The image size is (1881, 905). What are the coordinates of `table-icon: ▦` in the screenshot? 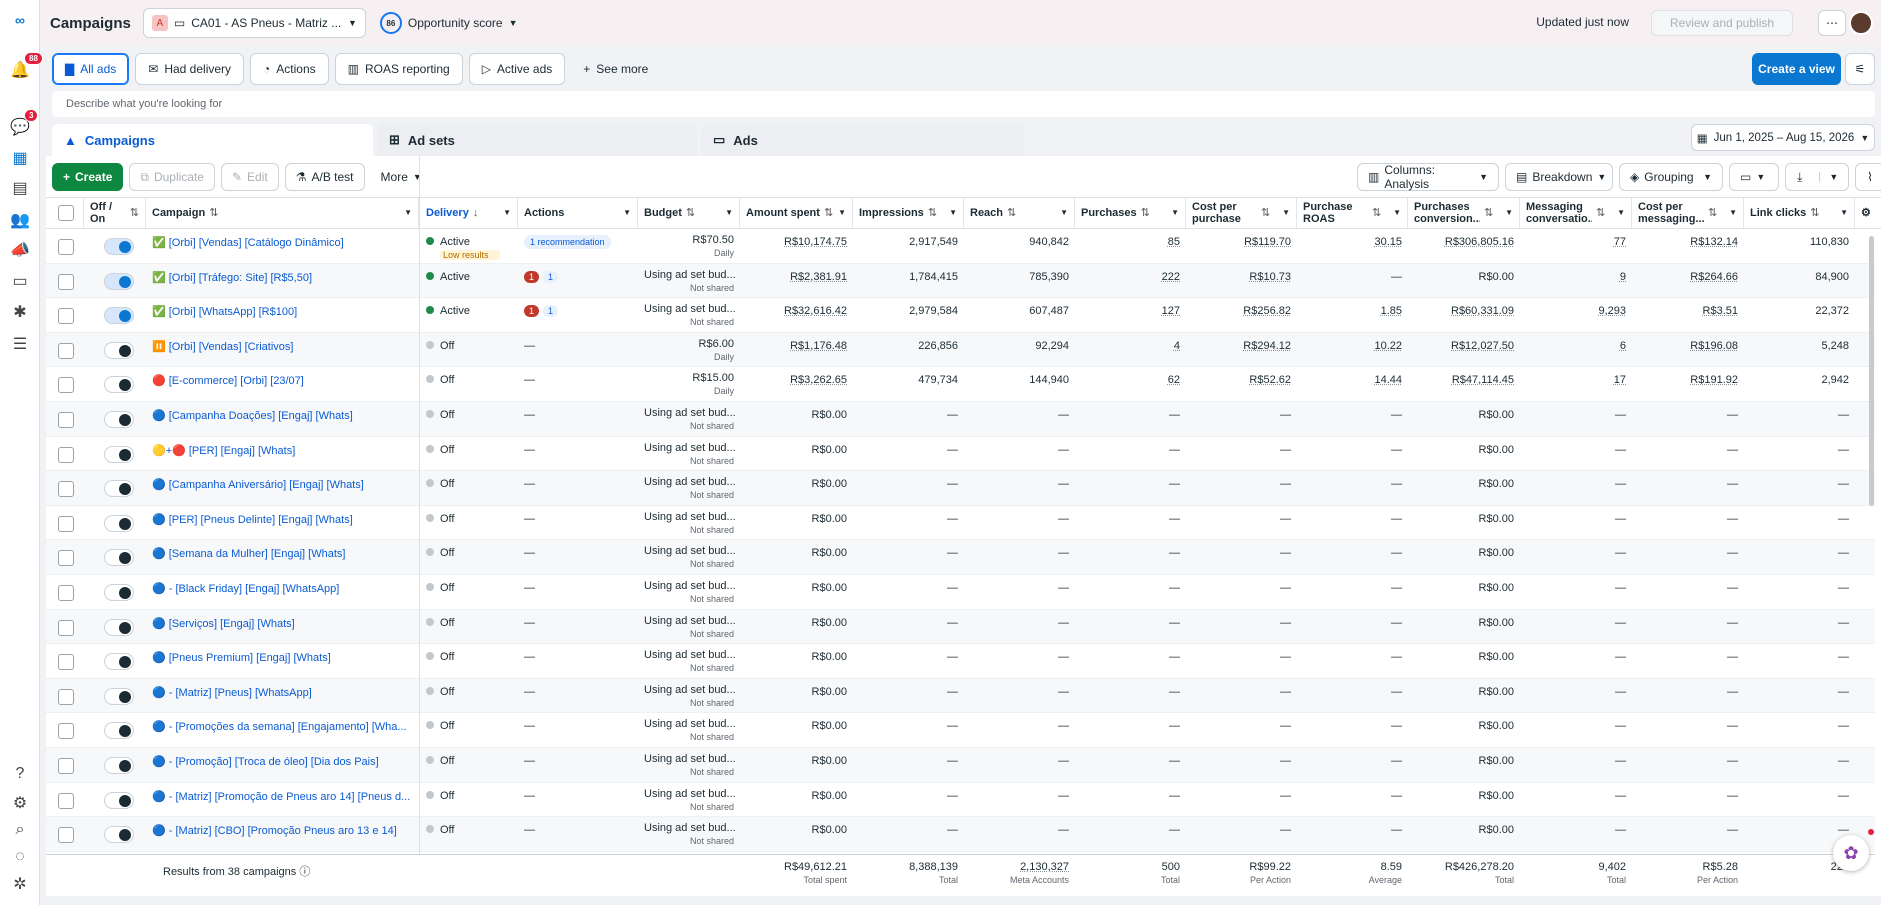 It's located at (20, 158).